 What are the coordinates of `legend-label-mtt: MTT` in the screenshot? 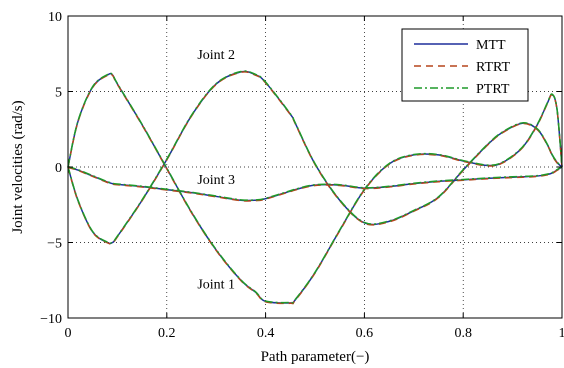 It's located at (491, 45).